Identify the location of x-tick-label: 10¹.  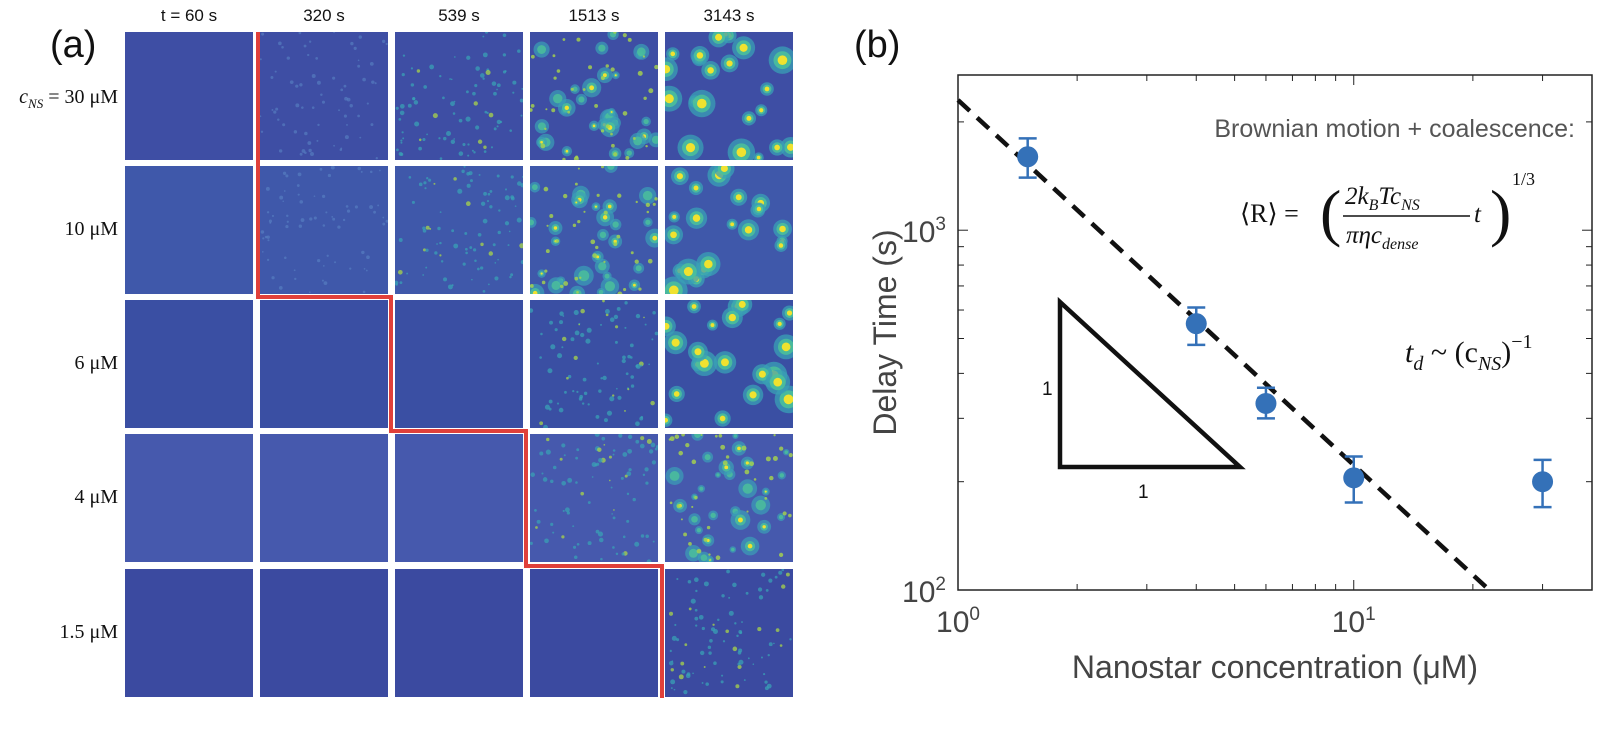
(1354, 621).